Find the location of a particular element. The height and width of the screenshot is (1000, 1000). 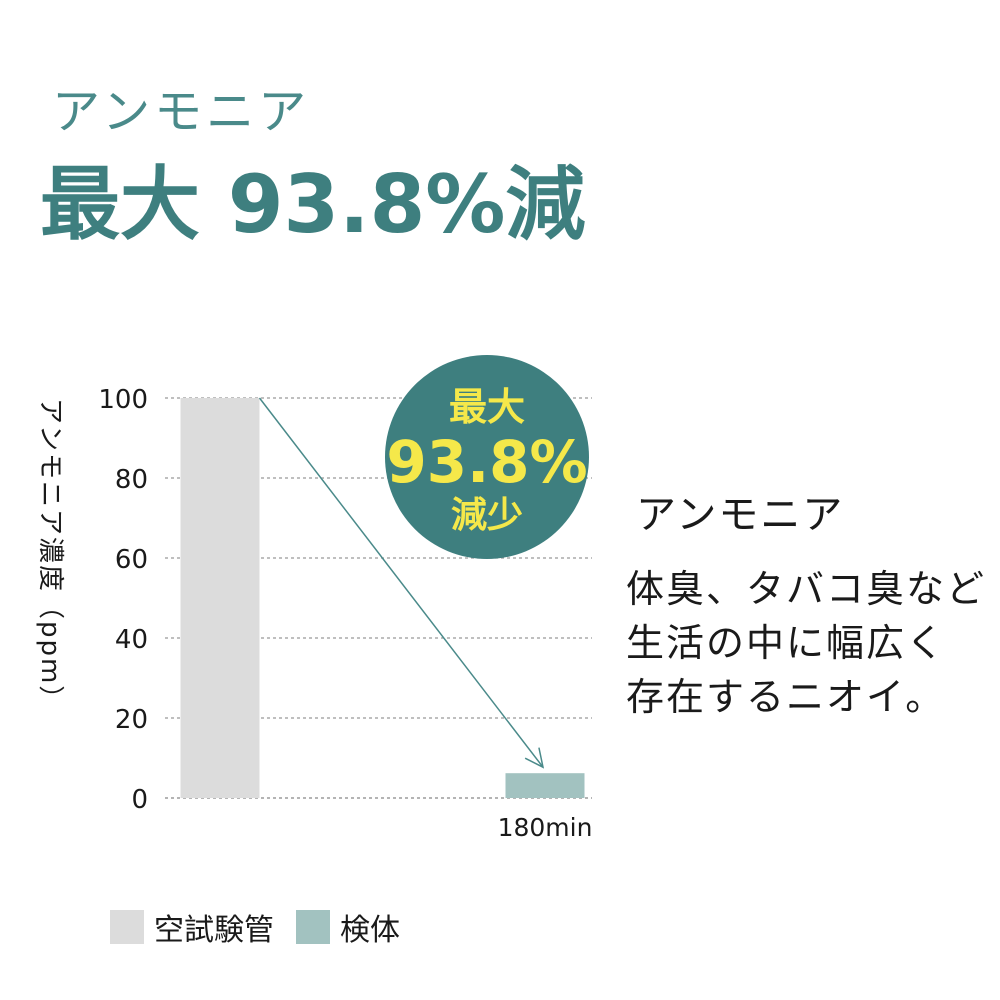

badge-line3: 減少 is located at coordinates (487, 515).